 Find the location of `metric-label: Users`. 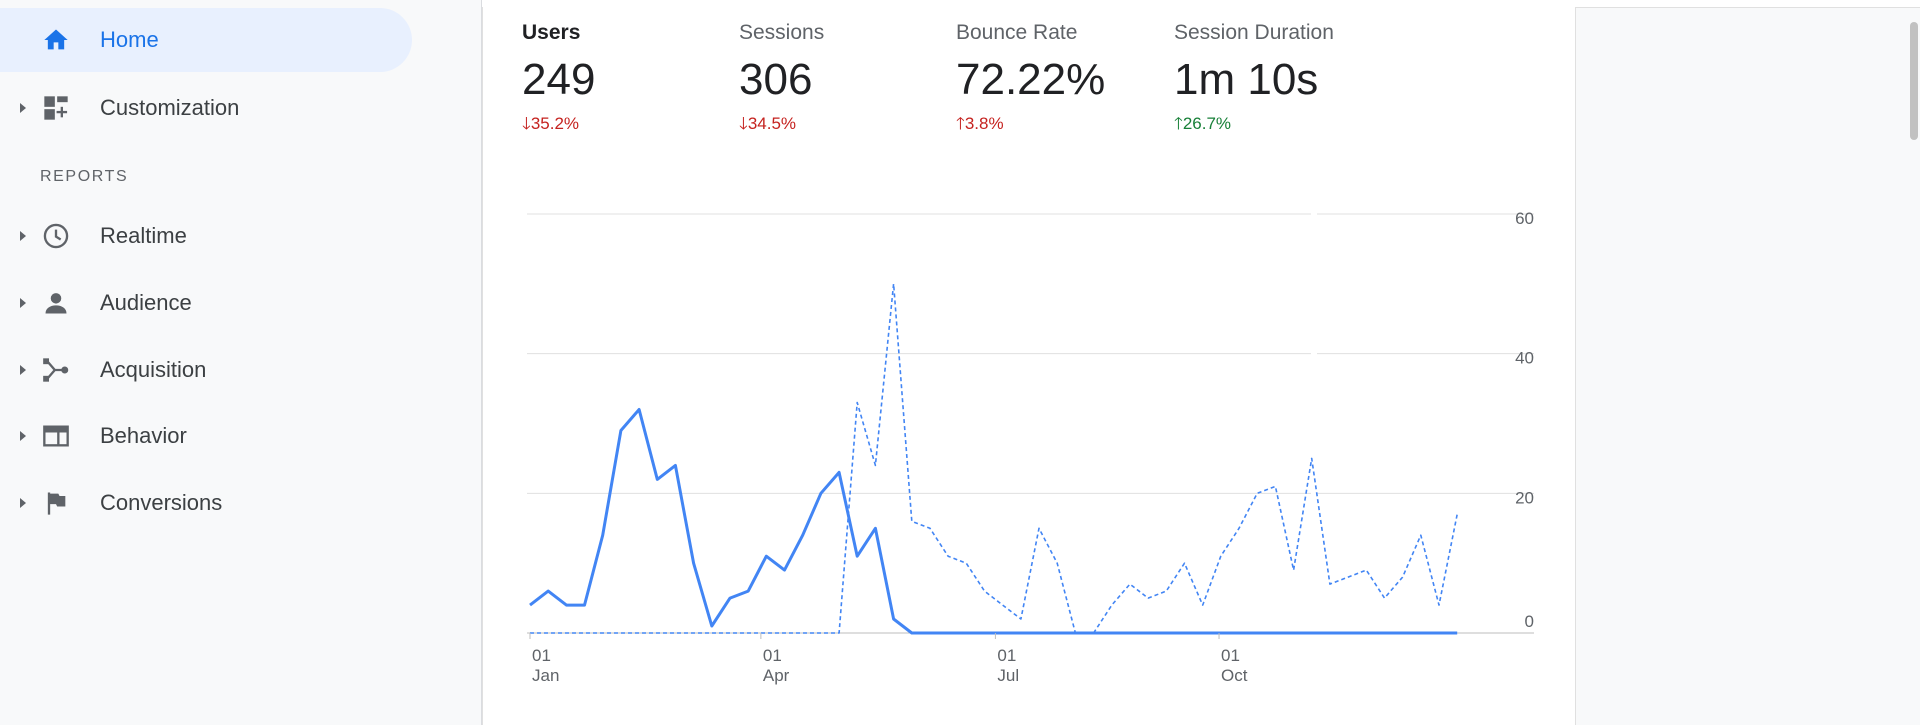

metric-label: Users is located at coordinates (551, 32).